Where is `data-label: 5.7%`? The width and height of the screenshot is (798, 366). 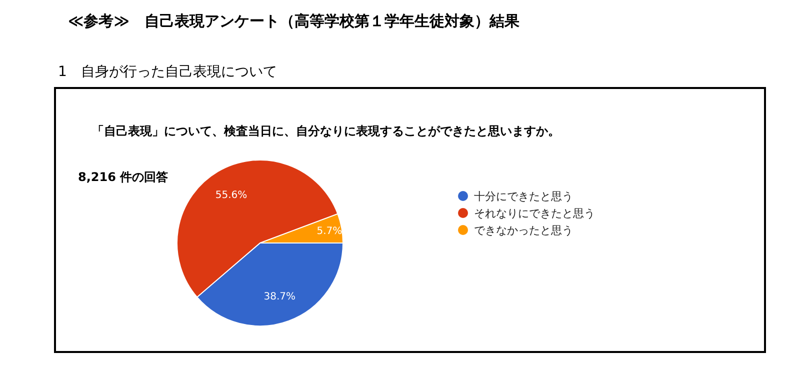
data-label: 5.7% is located at coordinates (329, 231).